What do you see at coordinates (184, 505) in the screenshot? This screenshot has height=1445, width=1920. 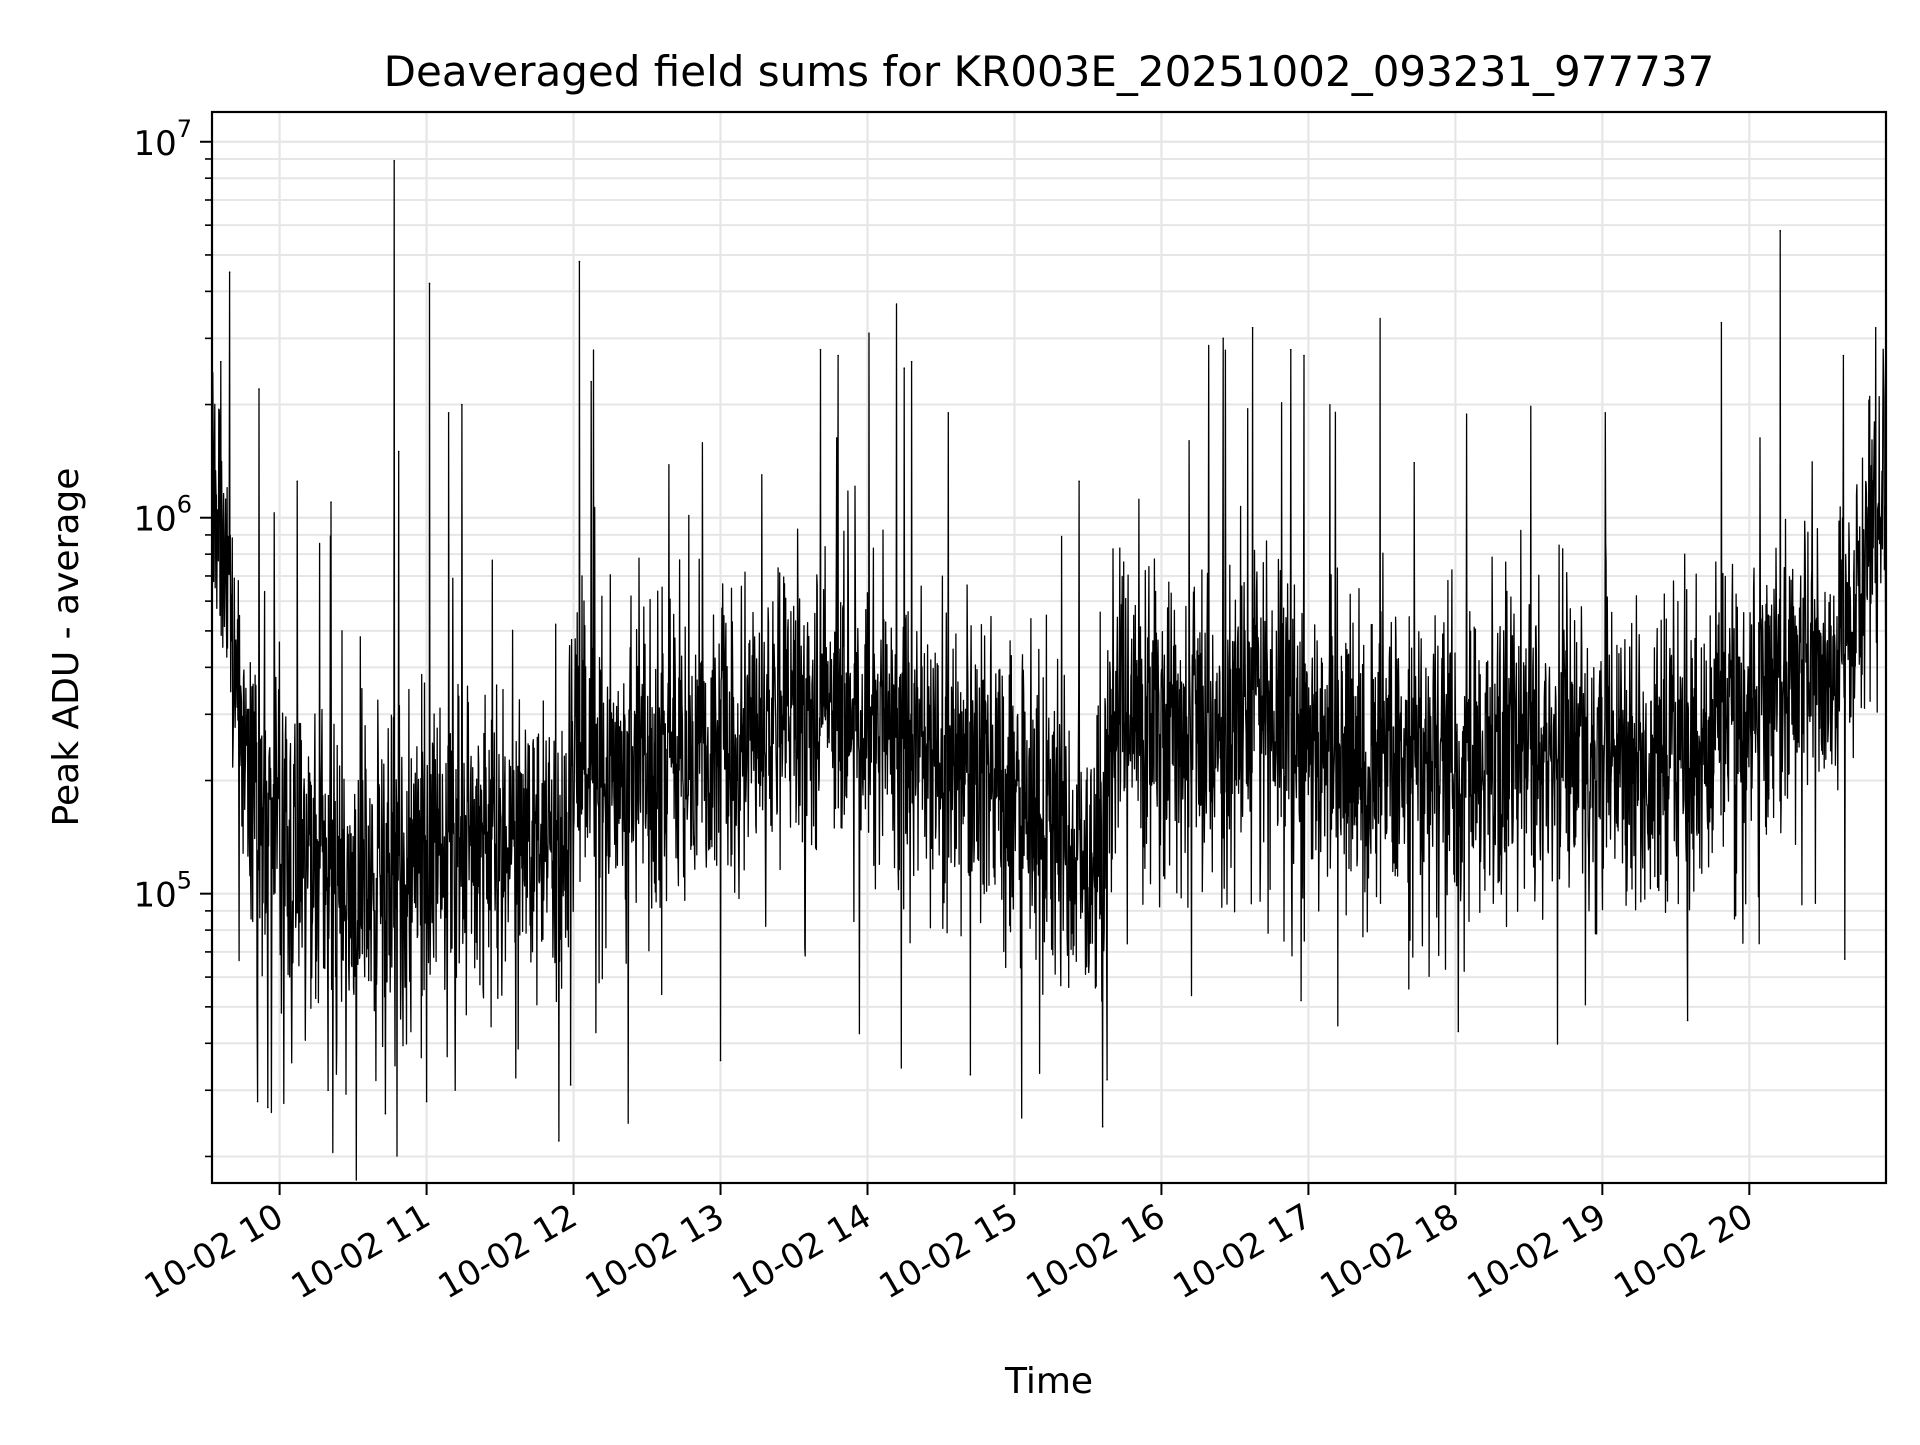 I see `y-tick-exponent: 6` at bounding box center [184, 505].